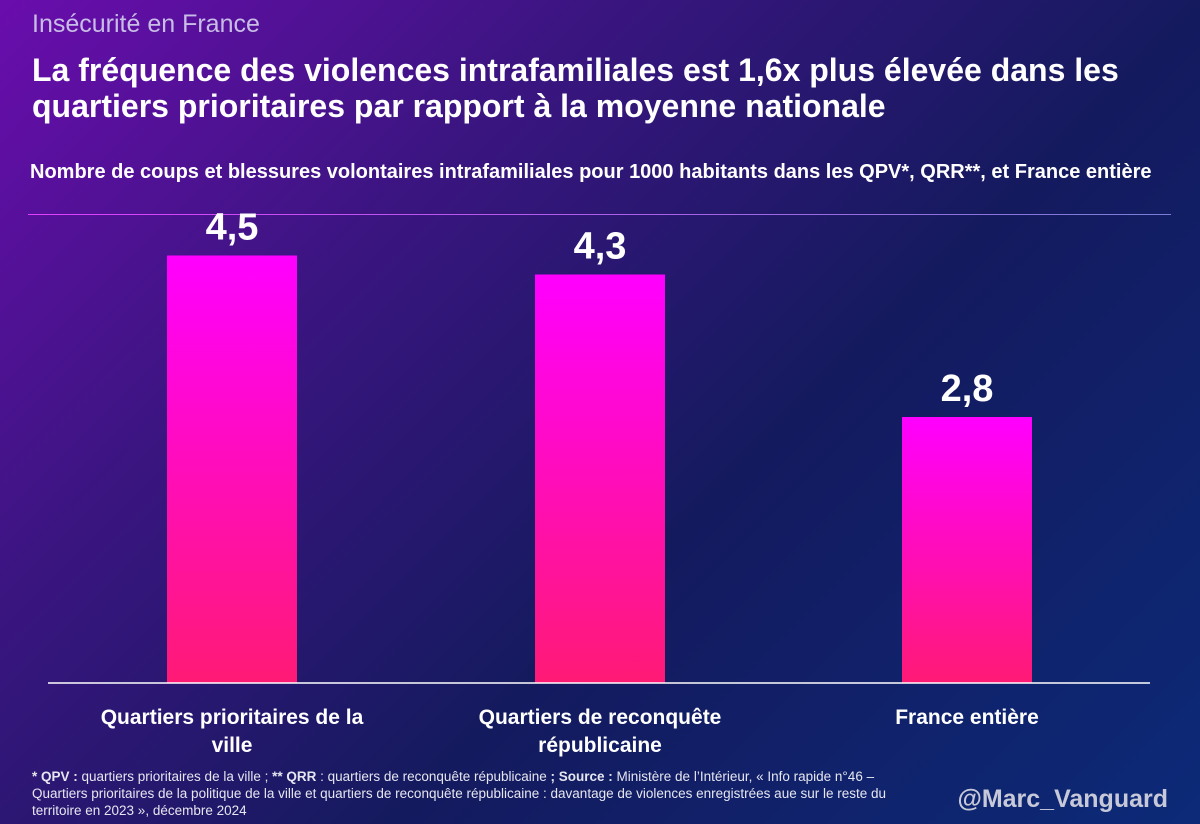  What do you see at coordinates (175, 776) in the screenshot?
I see `footnote-qpv-text: quartiers prioritaires de la ville ;` at bounding box center [175, 776].